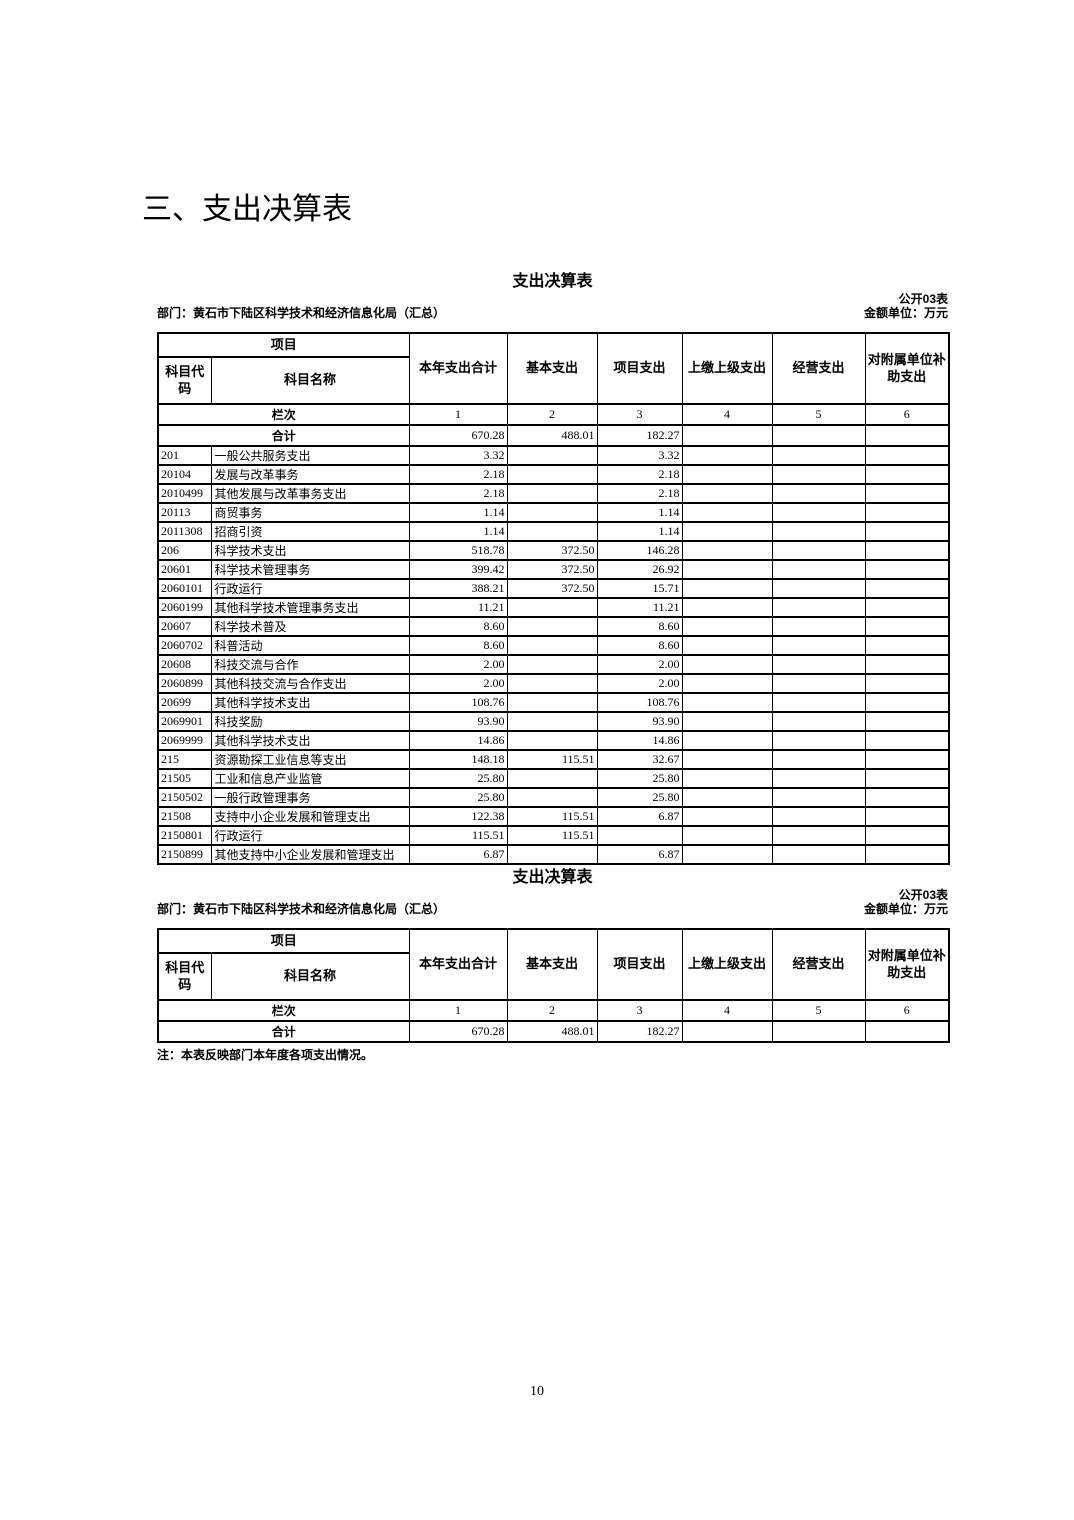  I want to click on amount-cell: 2.18, so click(458, 493).